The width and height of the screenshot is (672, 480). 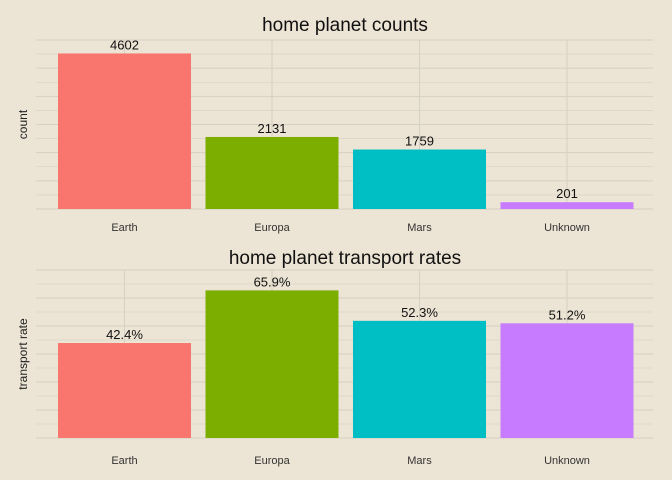 I want to click on data-label-europa: 65.9%, so click(x=272, y=281).